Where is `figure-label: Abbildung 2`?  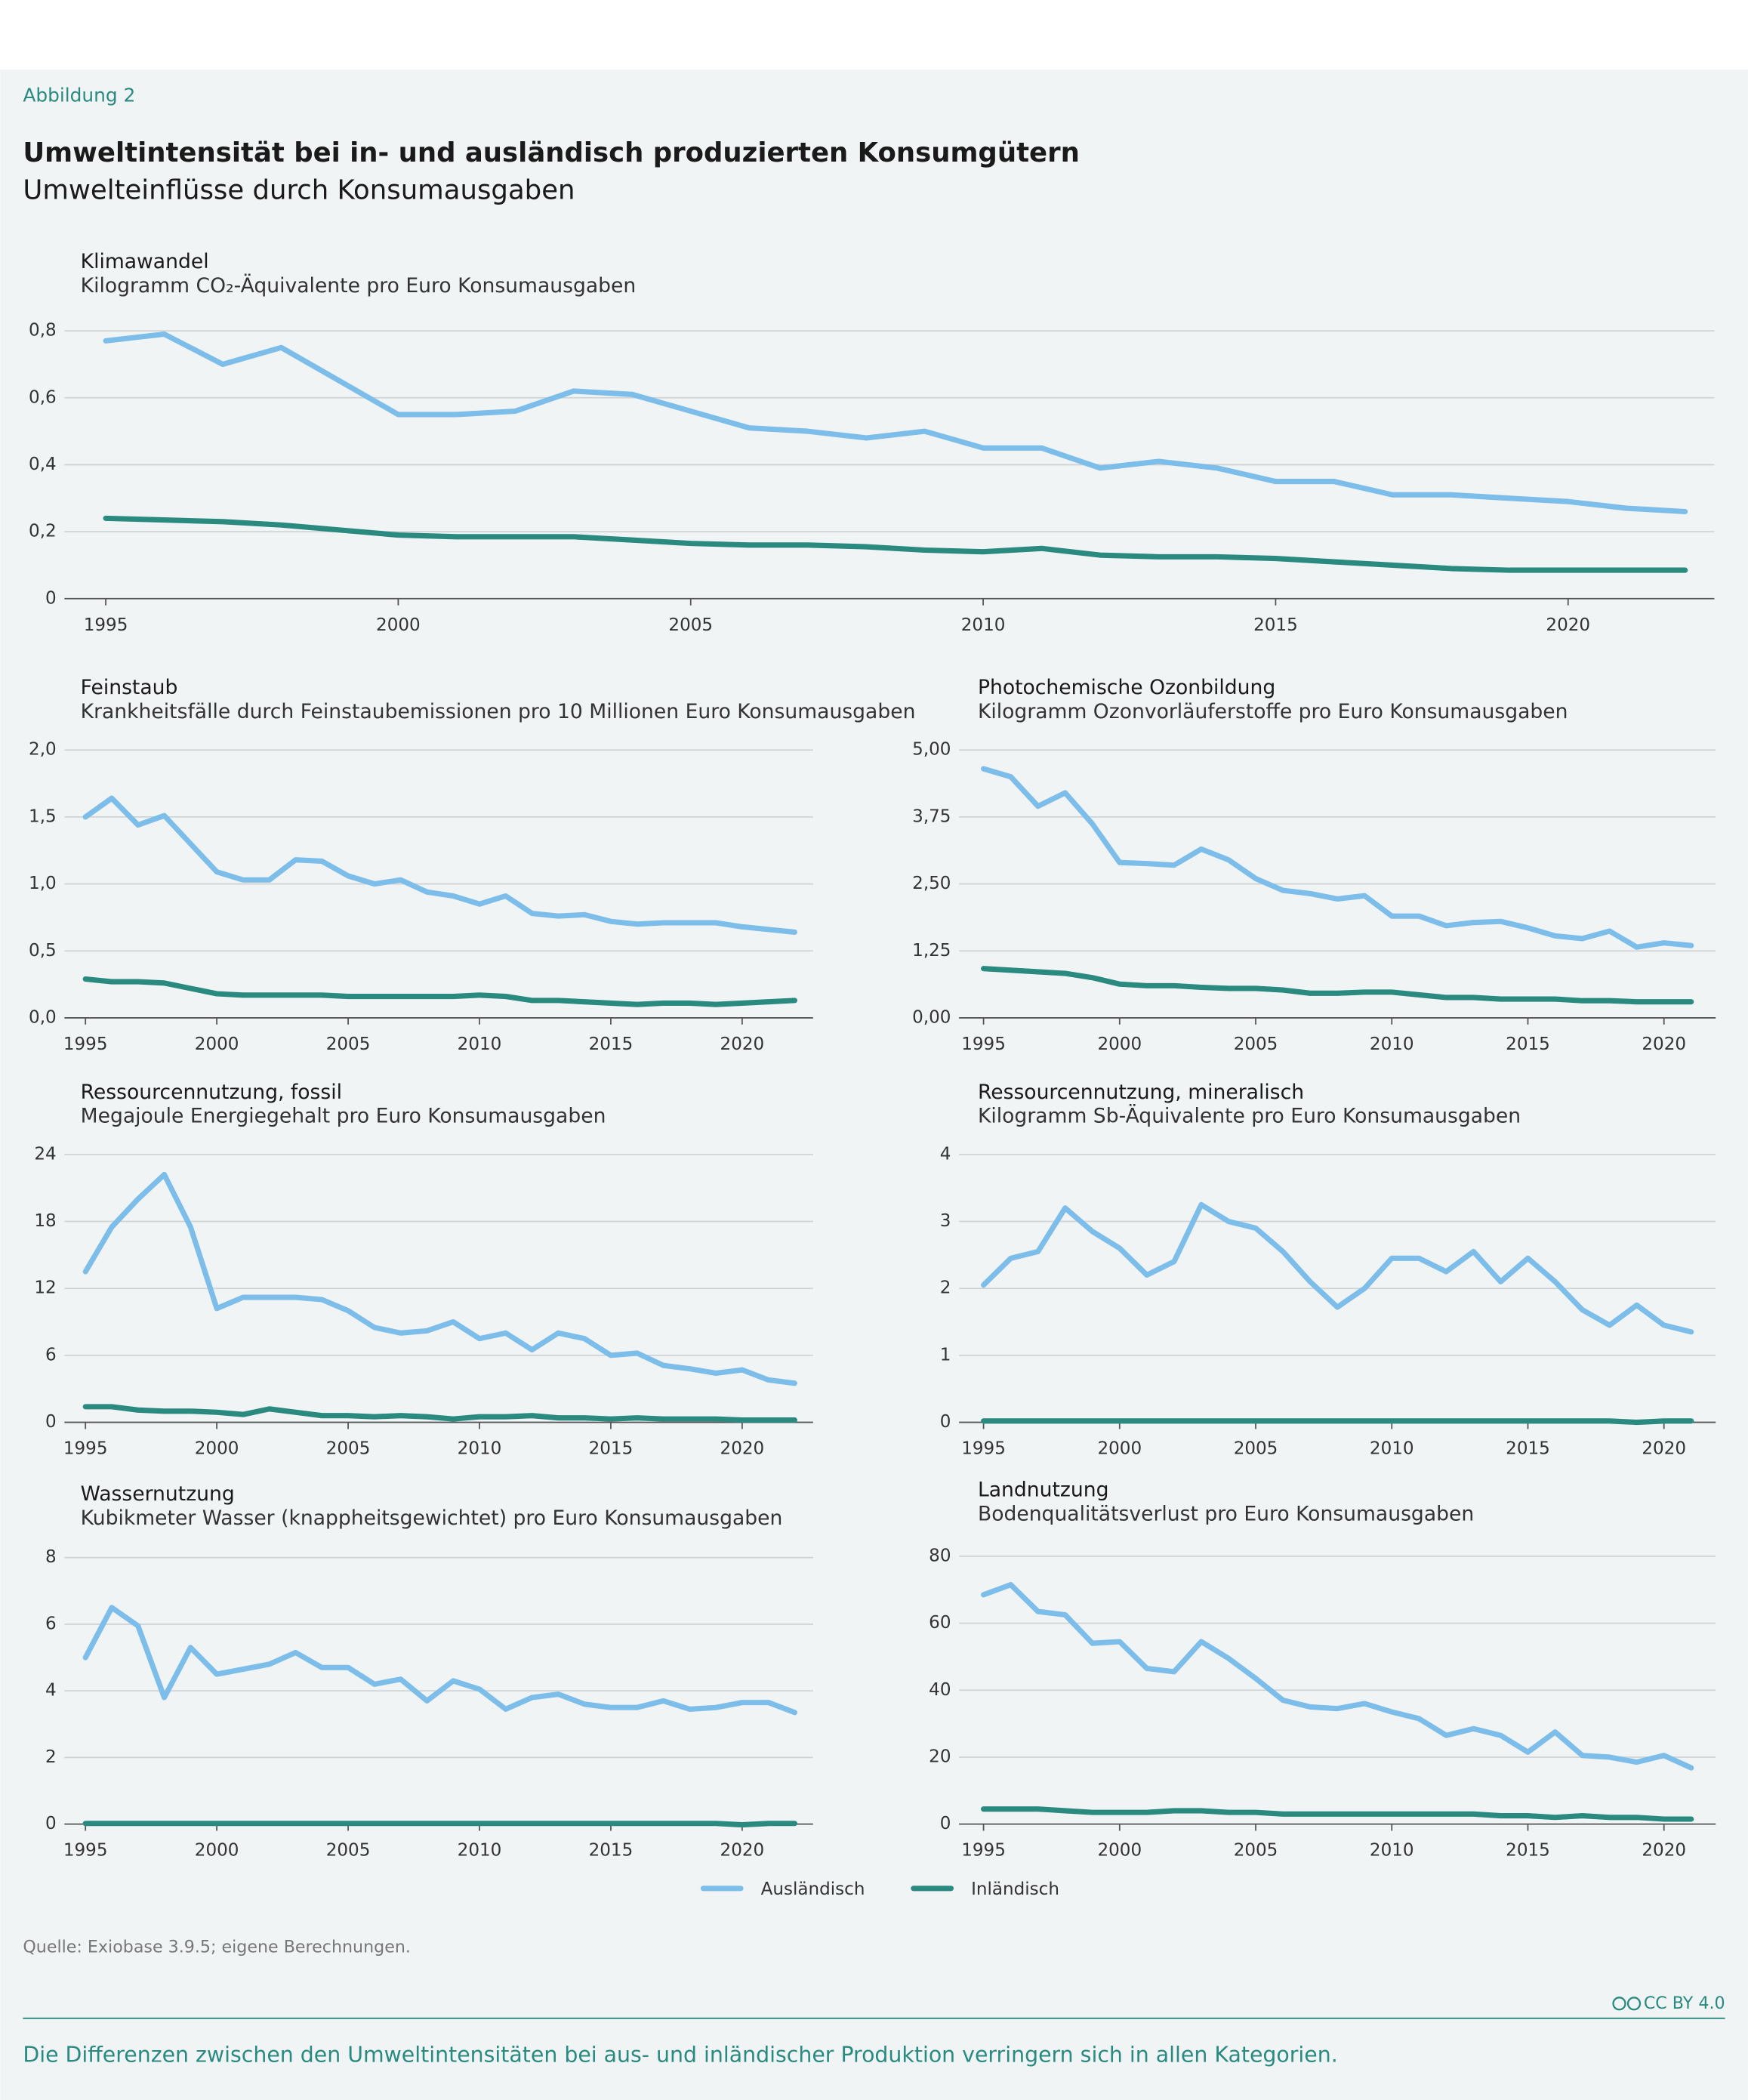 figure-label: Abbildung 2 is located at coordinates (79, 95).